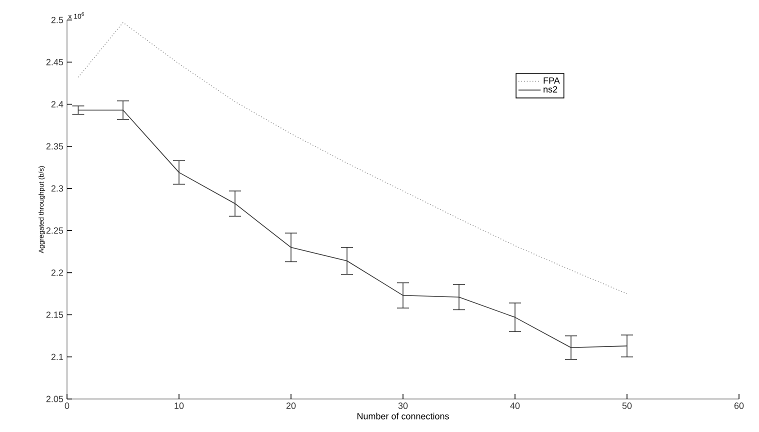  I want to click on y-tick-label: 2.2, so click(57, 273).